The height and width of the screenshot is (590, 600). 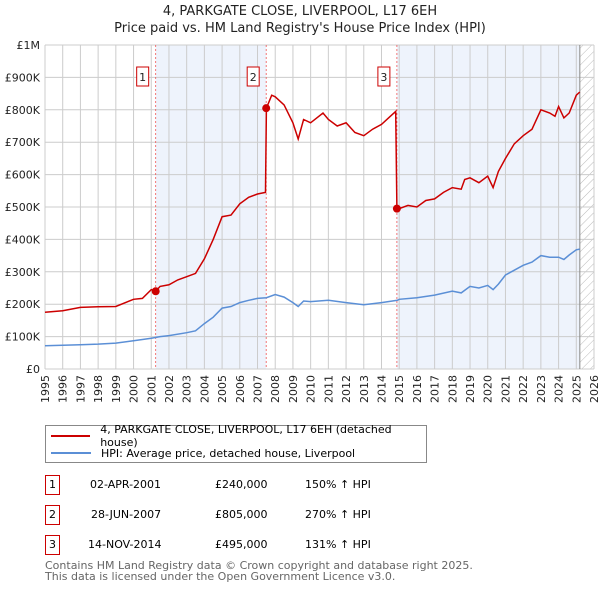 What do you see at coordinates (417, 389) in the screenshot?
I see `x-tick-label: 2016` at bounding box center [417, 389].